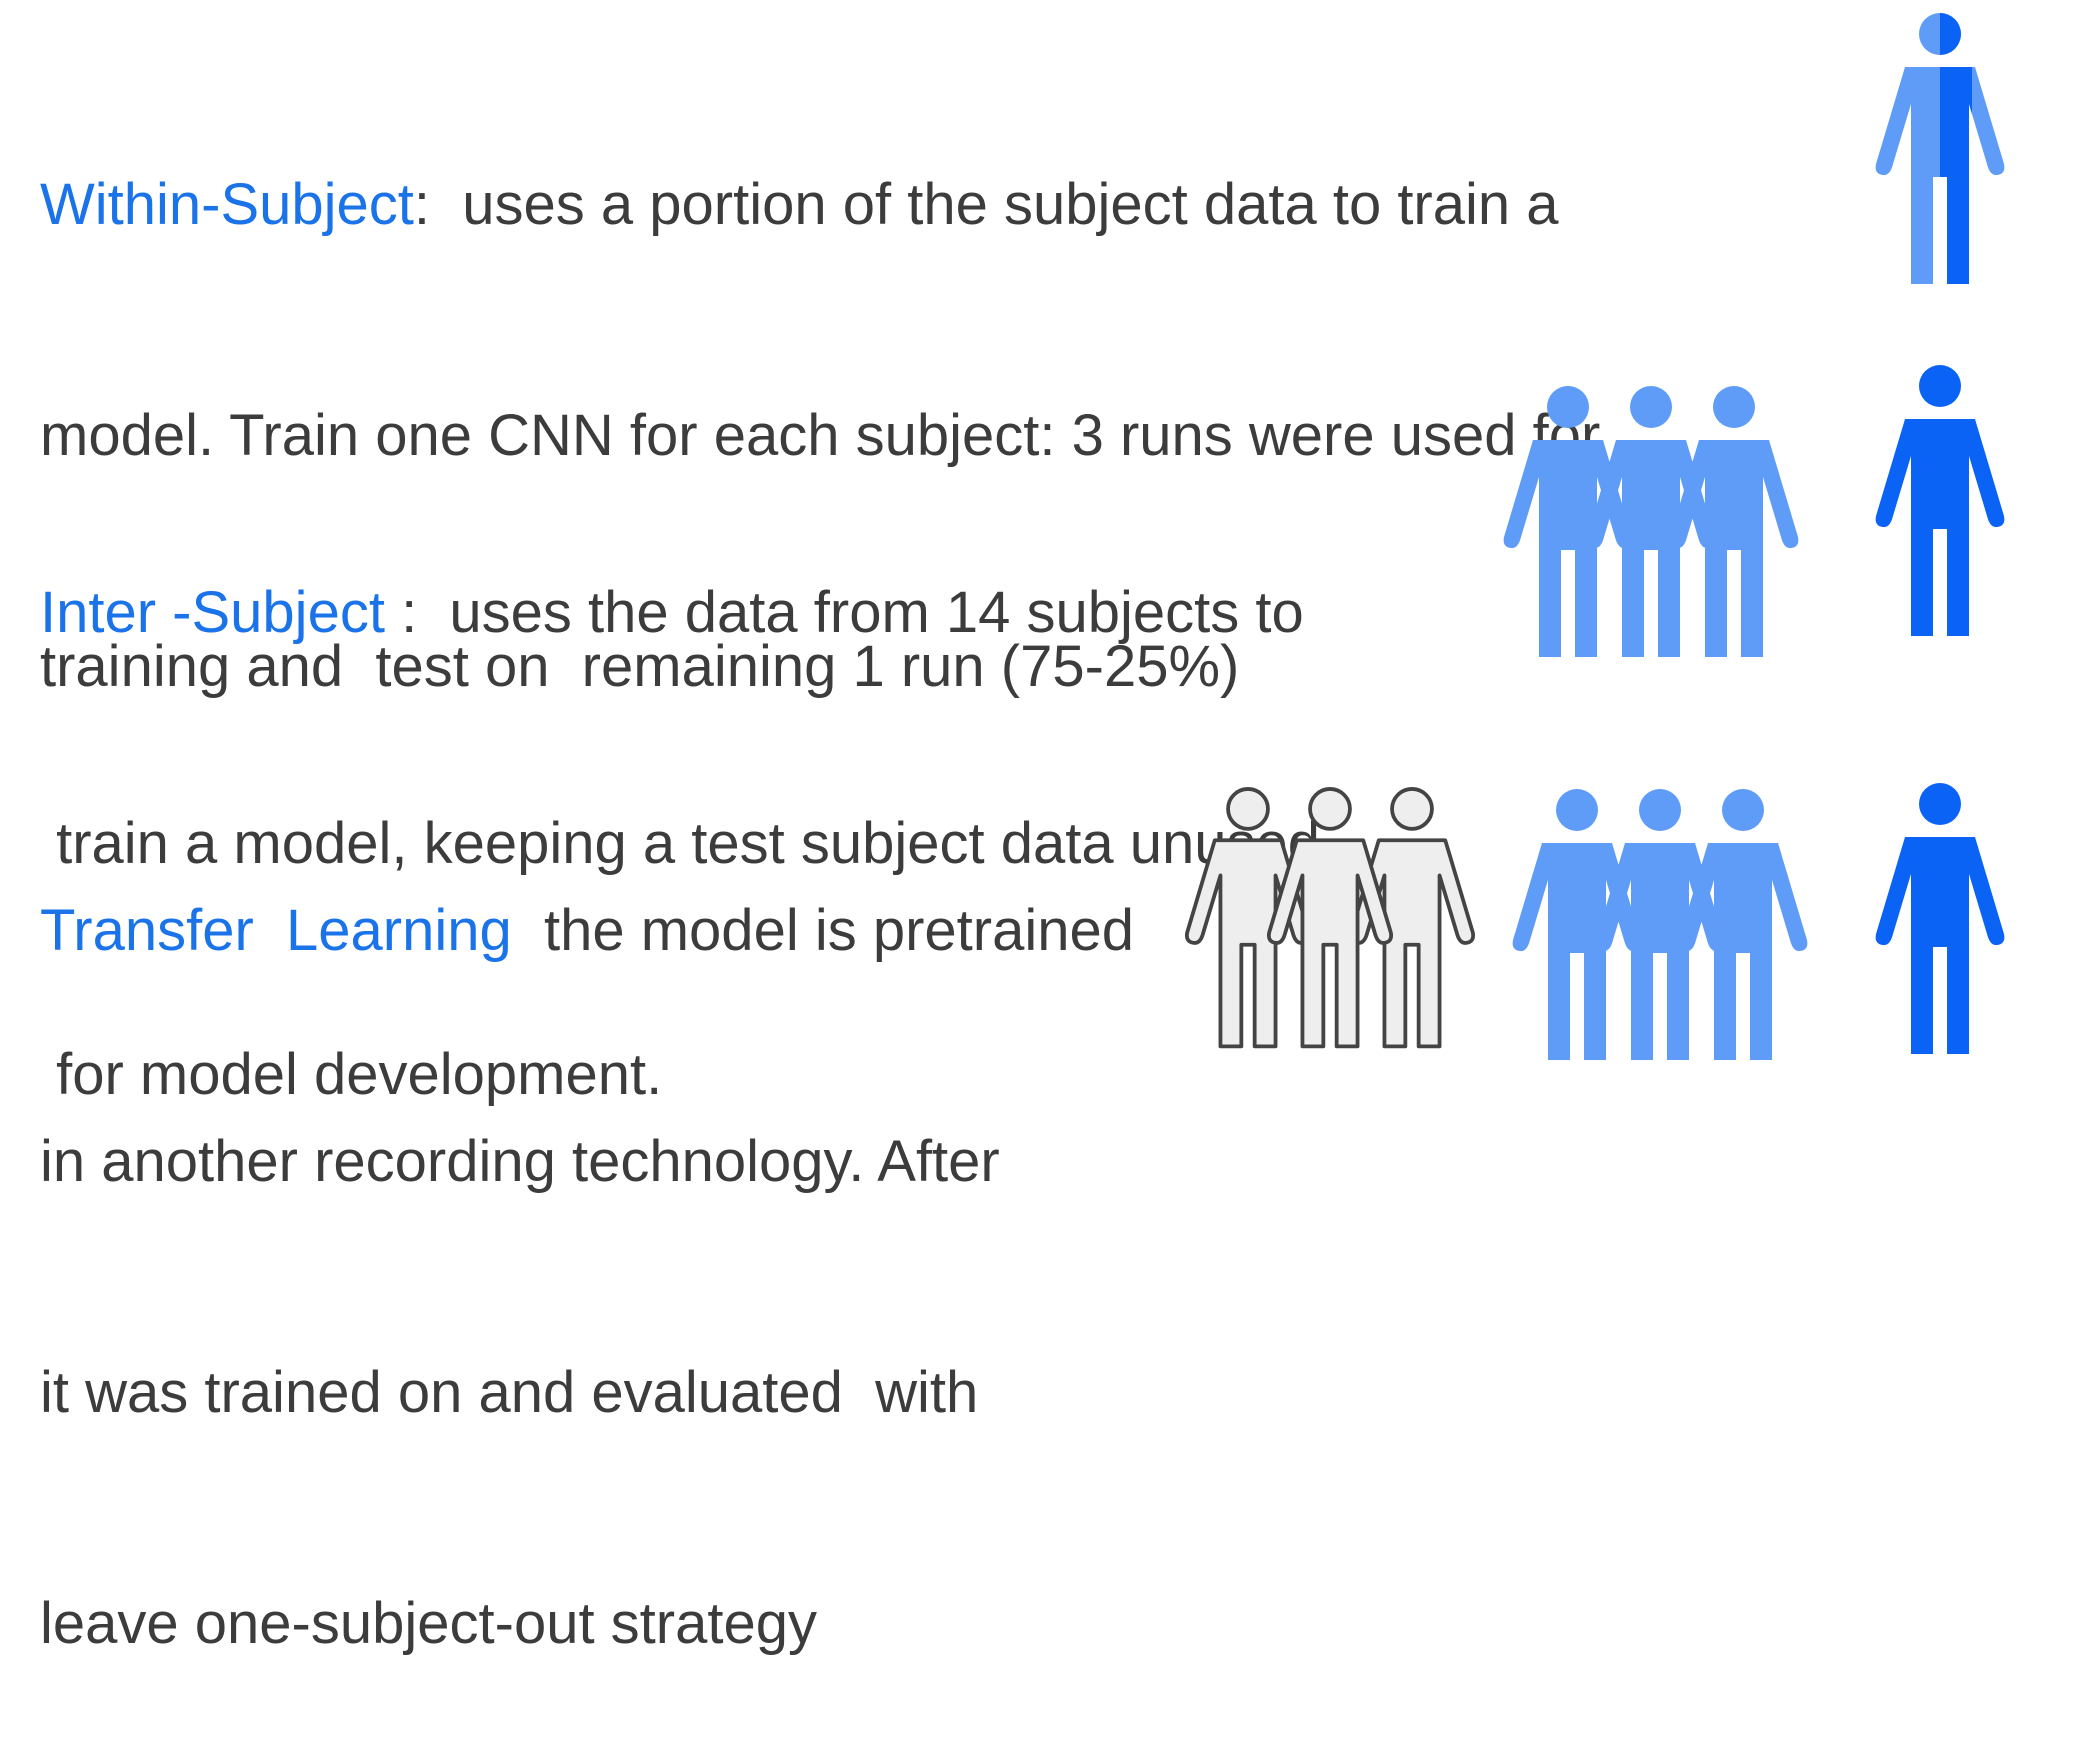 The image size is (2073, 1739). What do you see at coordinates (1651, 521) in the screenshot?
I see `group-of-three-people-icon` at bounding box center [1651, 521].